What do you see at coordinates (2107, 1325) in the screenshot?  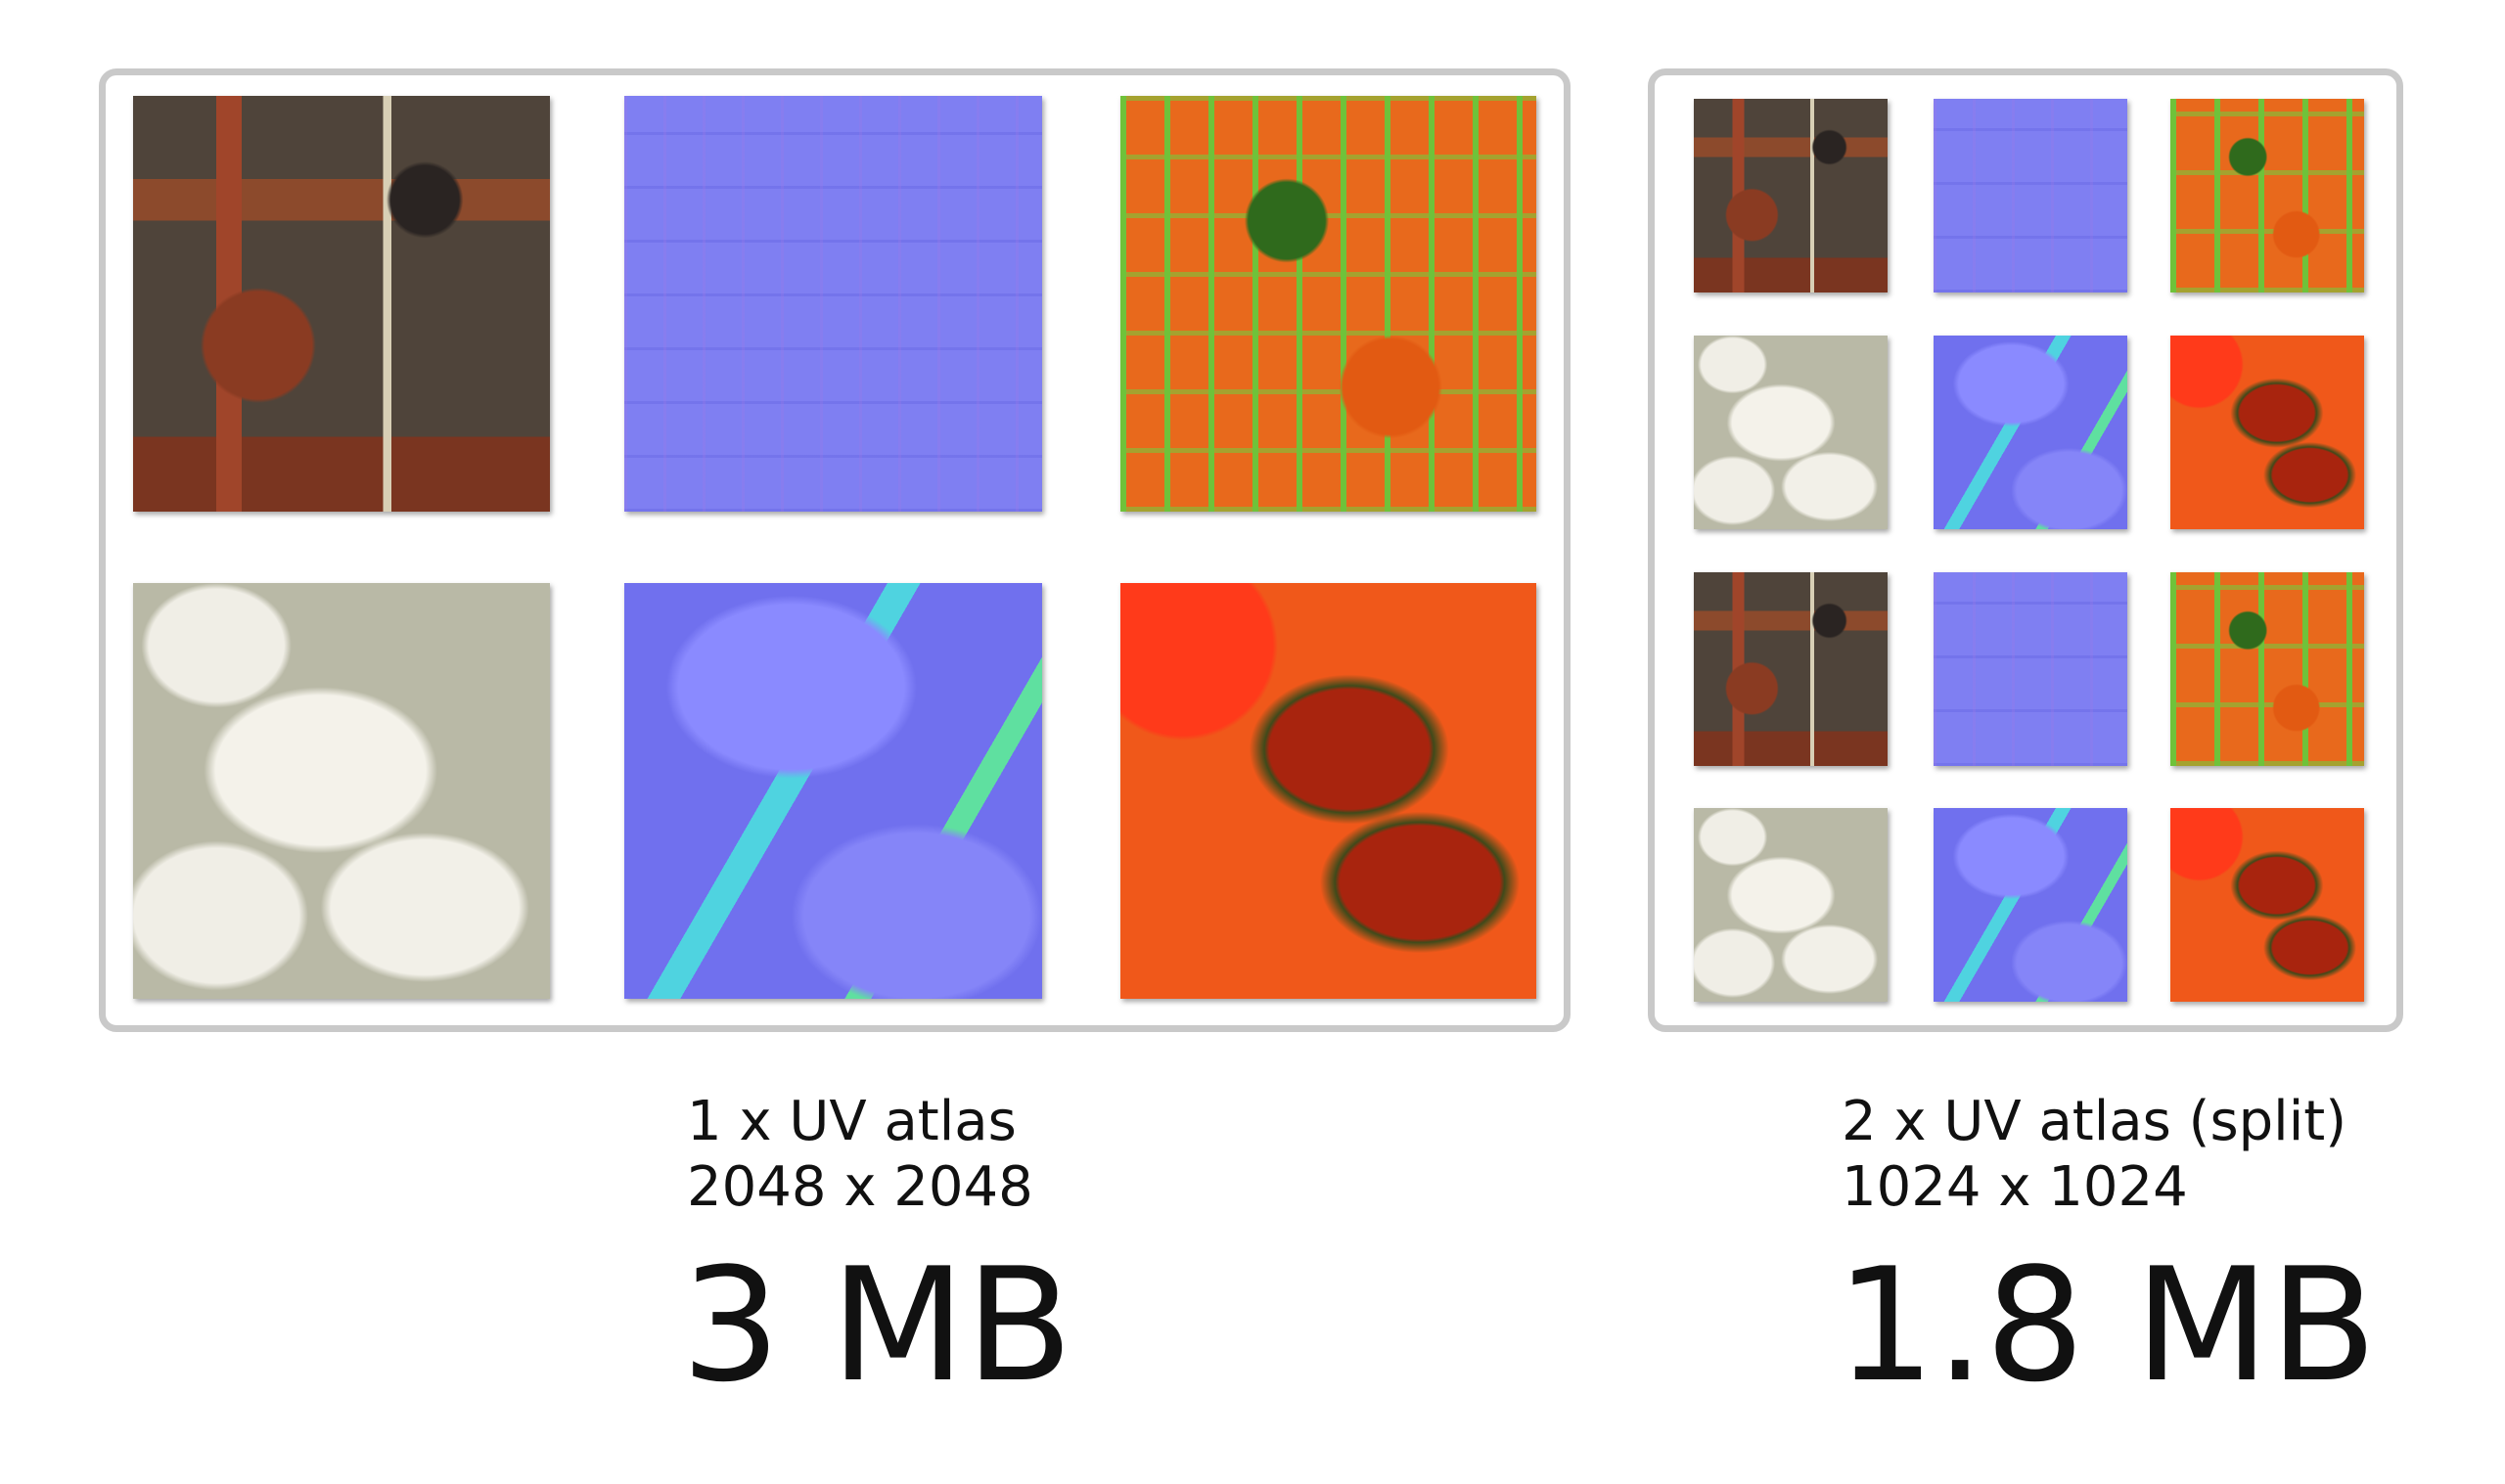 I see `file-size: 1.8 MB` at bounding box center [2107, 1325].